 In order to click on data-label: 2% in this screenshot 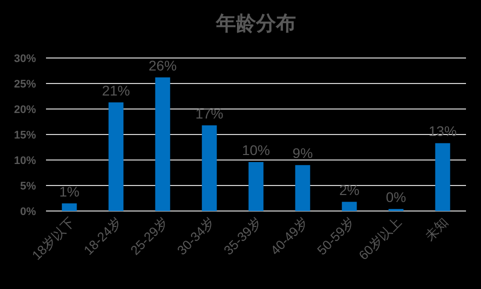, I will do `click(349, 190)`.